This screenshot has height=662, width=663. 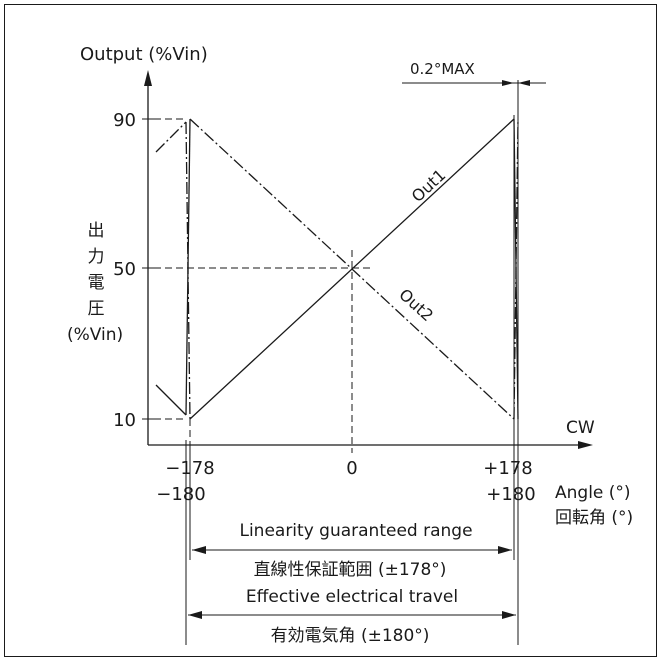 I want to click on effective-arrow-right-icon, so click(x=509, y=615).